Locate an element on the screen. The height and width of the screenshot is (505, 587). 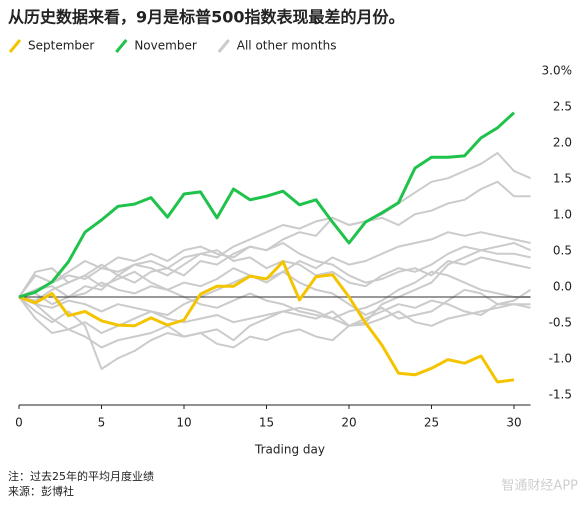
y-tick-label: -1.5 is located at coordinates (560, 395).